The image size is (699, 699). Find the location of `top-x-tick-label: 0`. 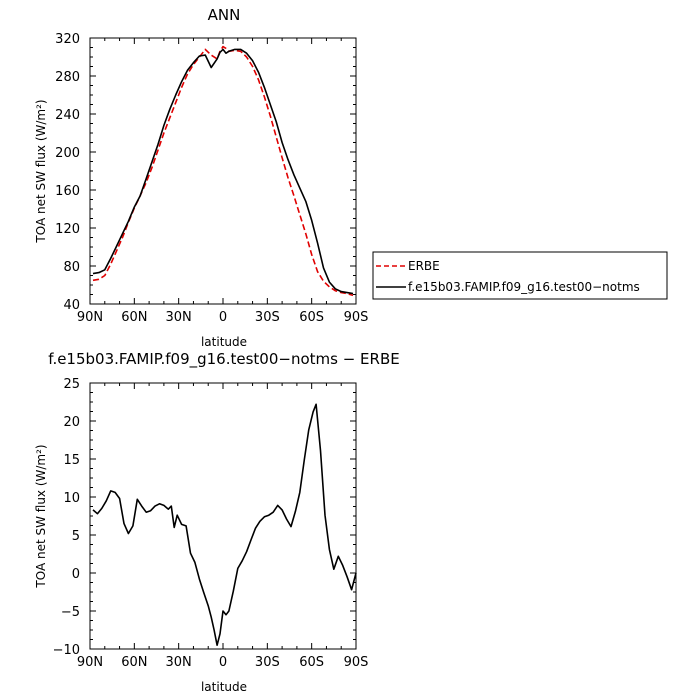

top-x-tick-label: 0 is located at coordinates (223, 317).